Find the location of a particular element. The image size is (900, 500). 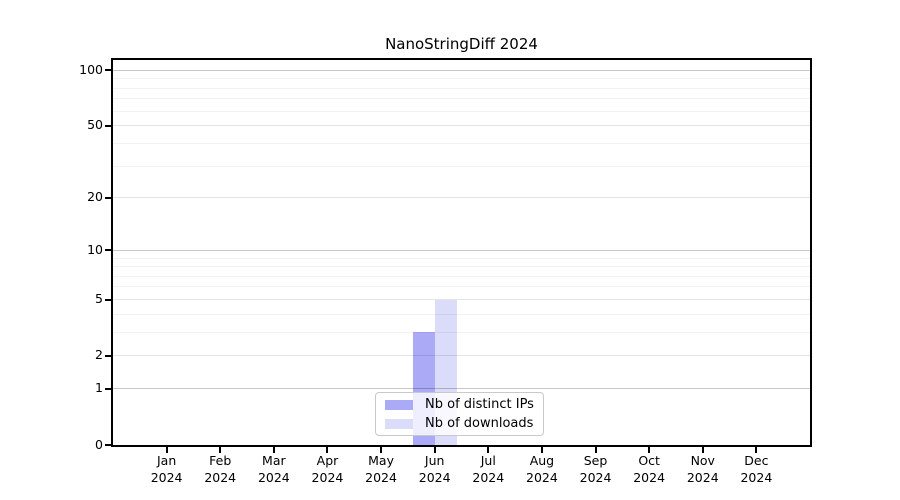

legend-label: Nb of downloads is located at coordinates (479, 423).